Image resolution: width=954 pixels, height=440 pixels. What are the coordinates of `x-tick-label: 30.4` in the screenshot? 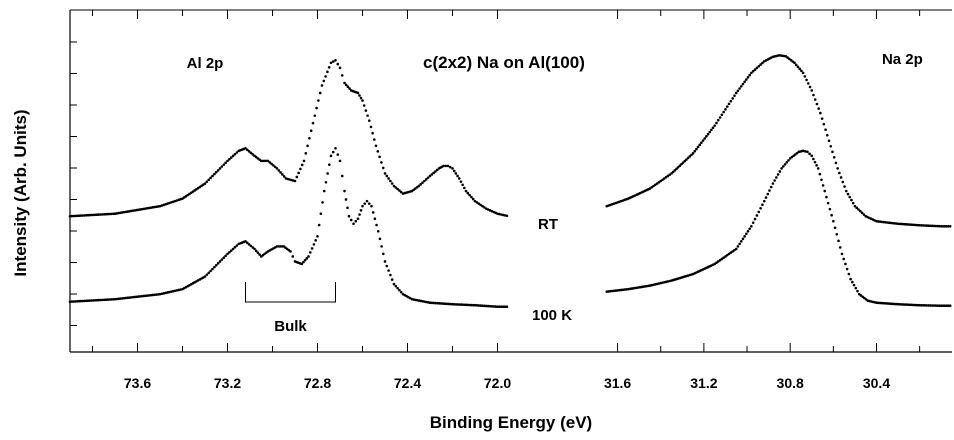 It's located at (876, 383).